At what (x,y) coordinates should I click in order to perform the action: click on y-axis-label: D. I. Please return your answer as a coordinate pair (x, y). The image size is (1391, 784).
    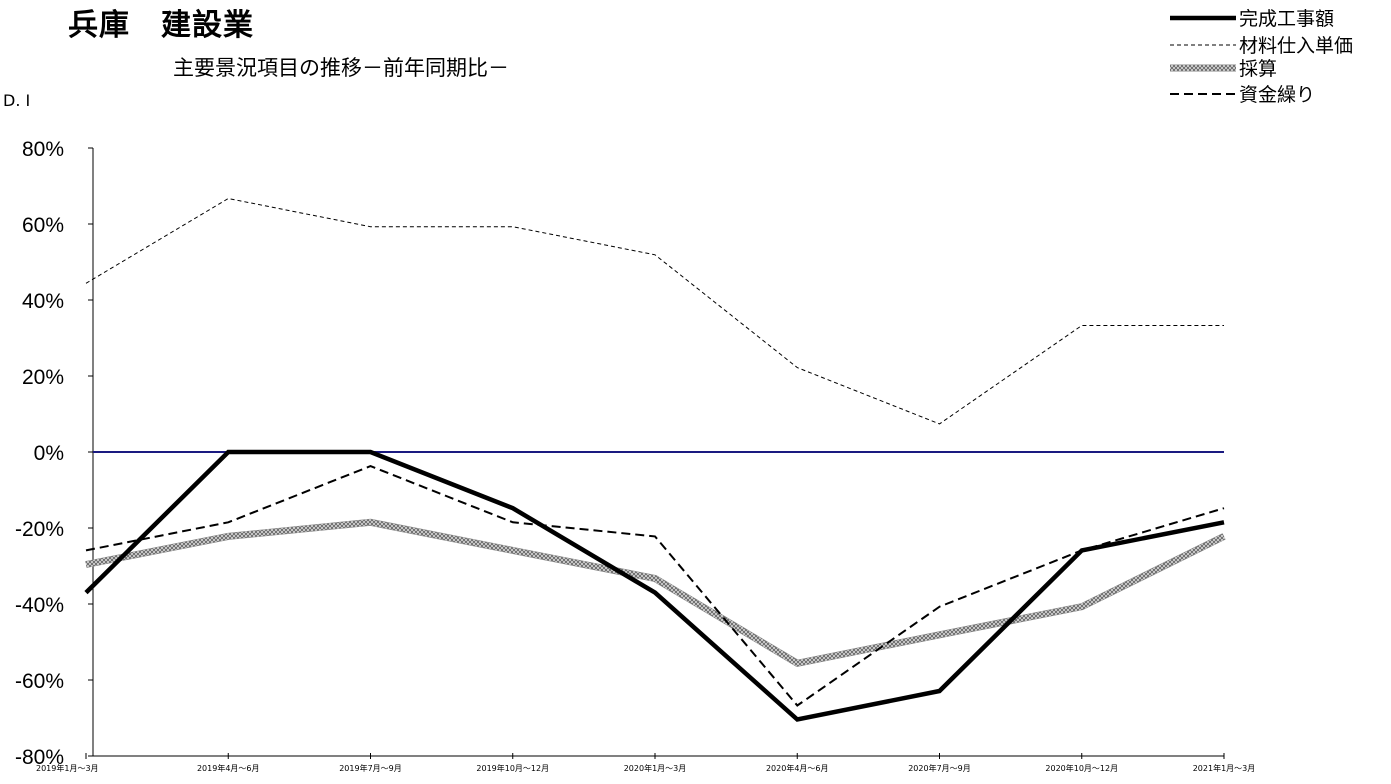
    Looking at the image, I should click on (17, 100).